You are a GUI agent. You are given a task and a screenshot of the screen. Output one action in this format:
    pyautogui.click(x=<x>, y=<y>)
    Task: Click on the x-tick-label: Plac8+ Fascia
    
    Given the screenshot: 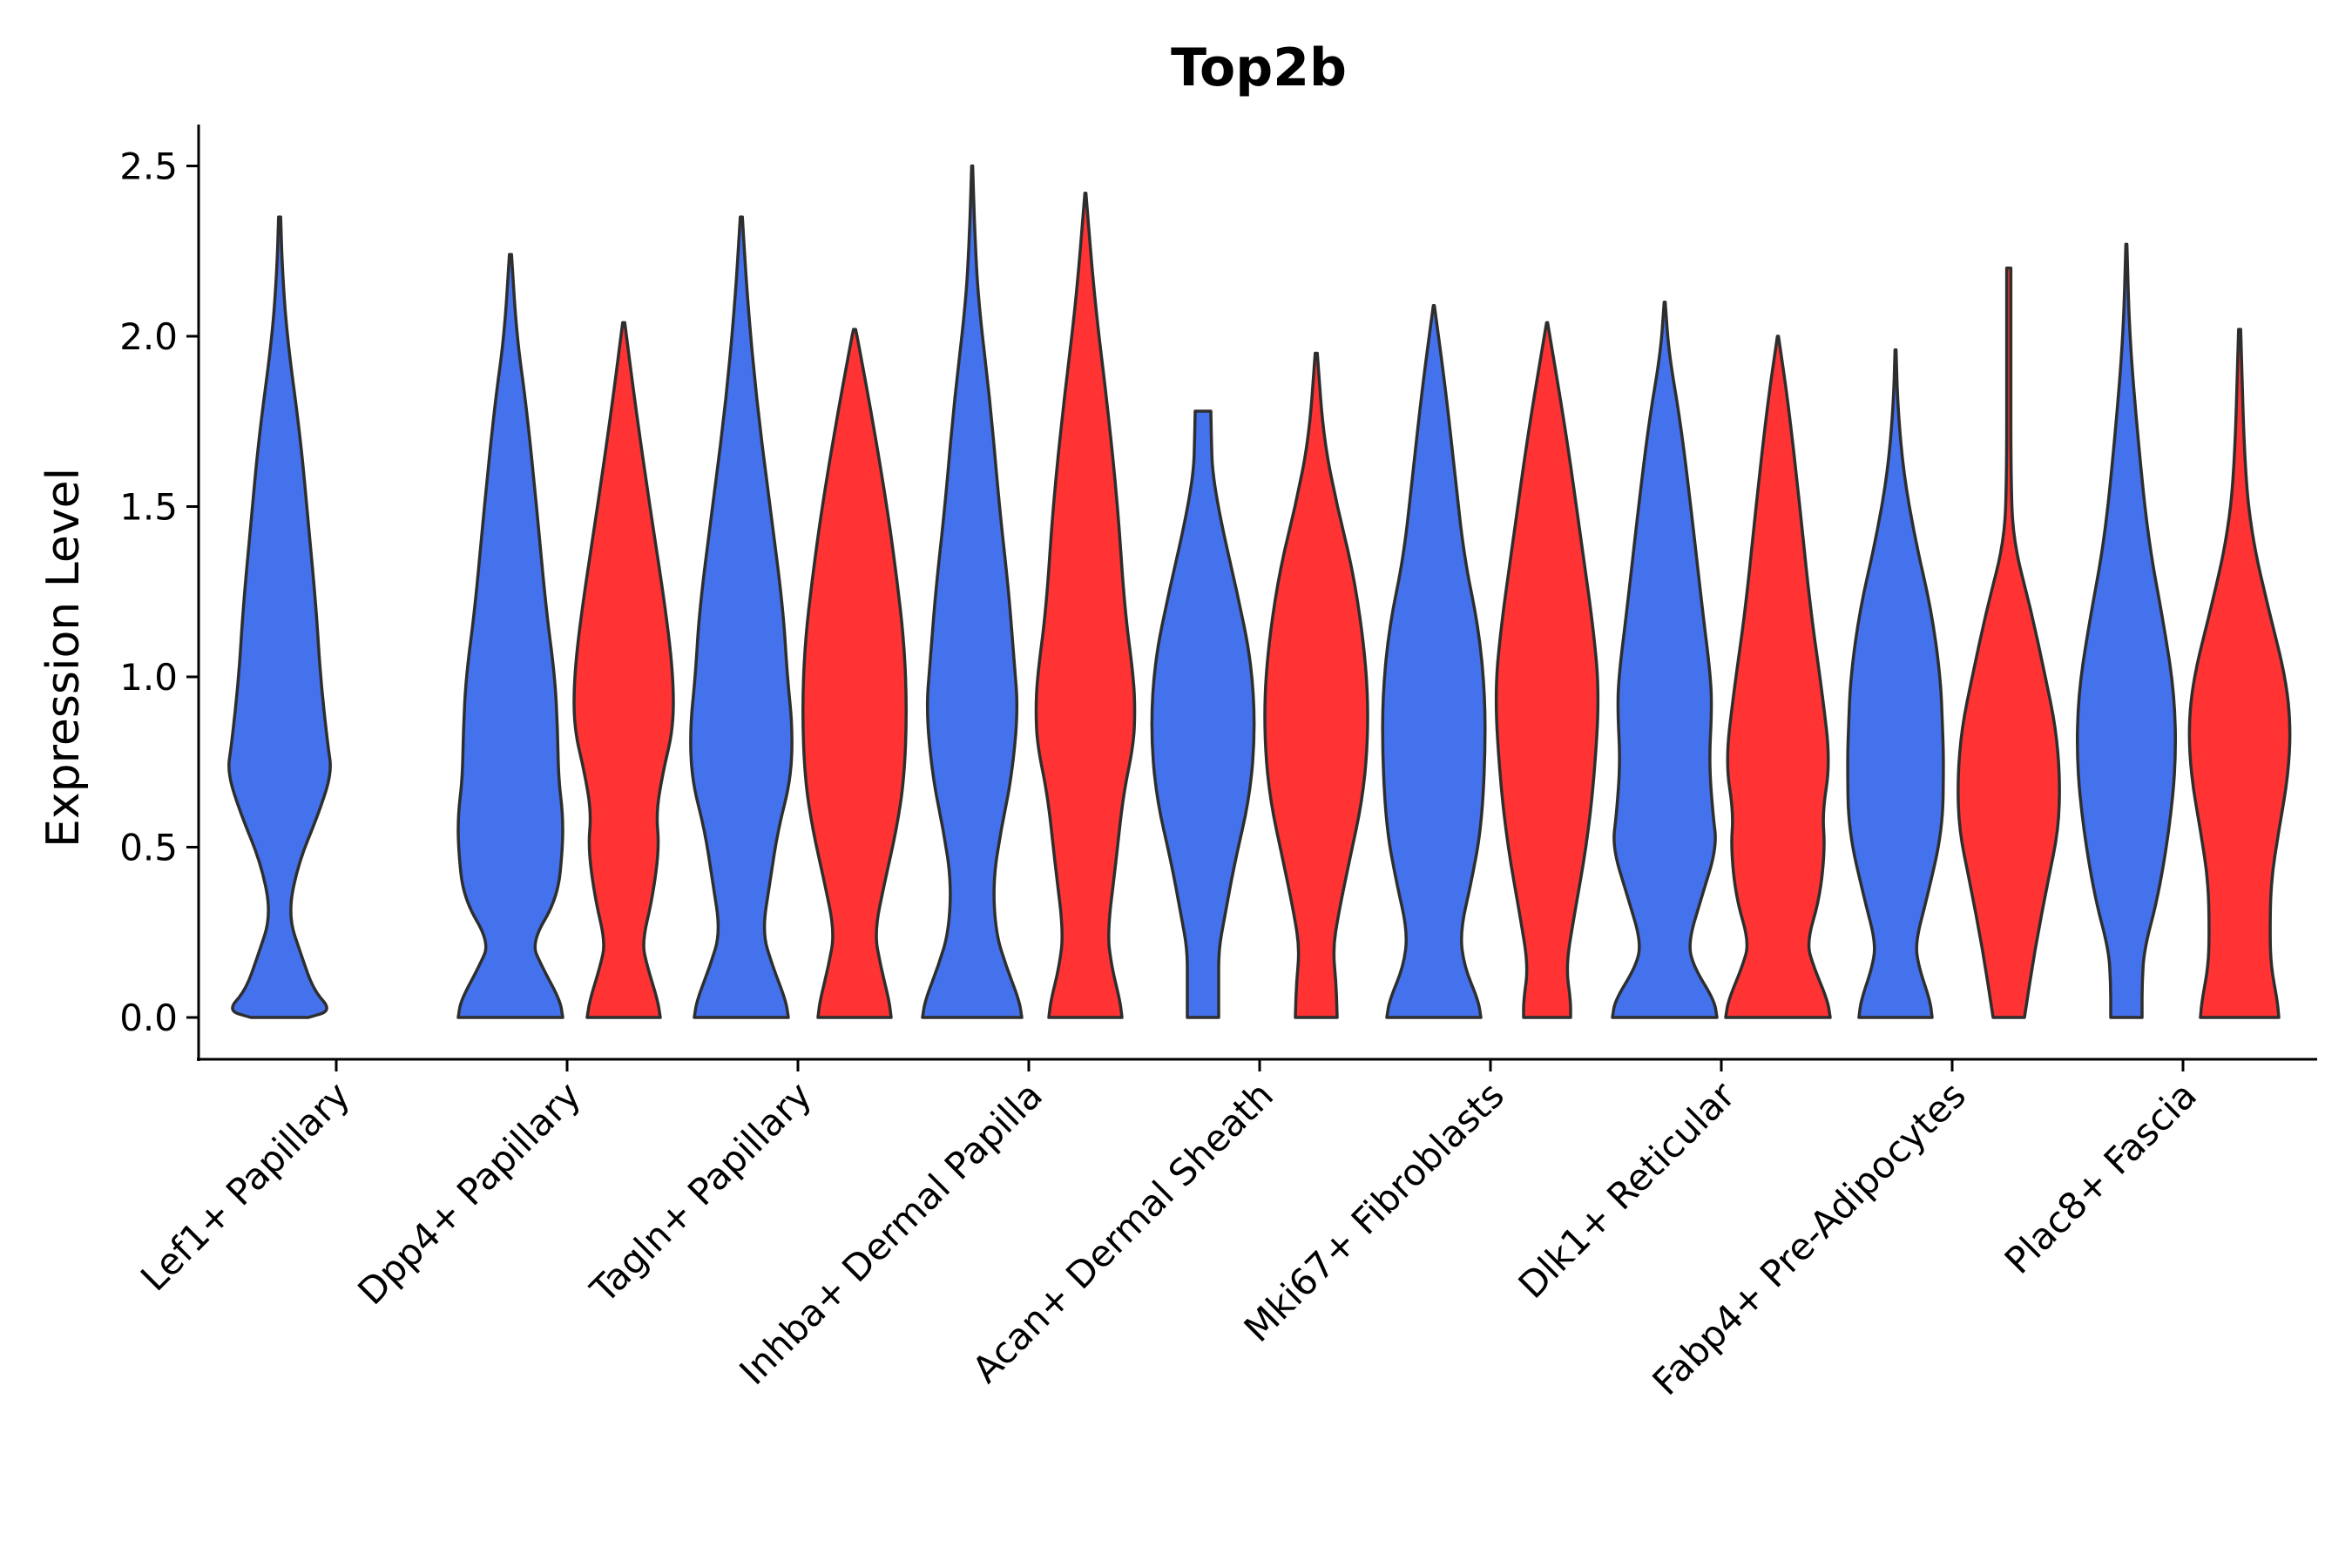 What is the action you would take?
    pyautogui.click(x=2101, y=1177)
    